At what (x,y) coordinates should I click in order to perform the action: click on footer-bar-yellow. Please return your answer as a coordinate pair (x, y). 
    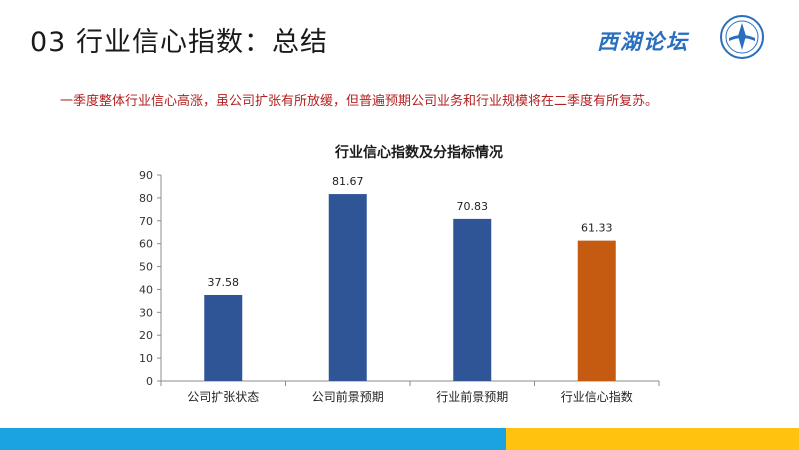
    Looking at the image, I should click on (652, 439).